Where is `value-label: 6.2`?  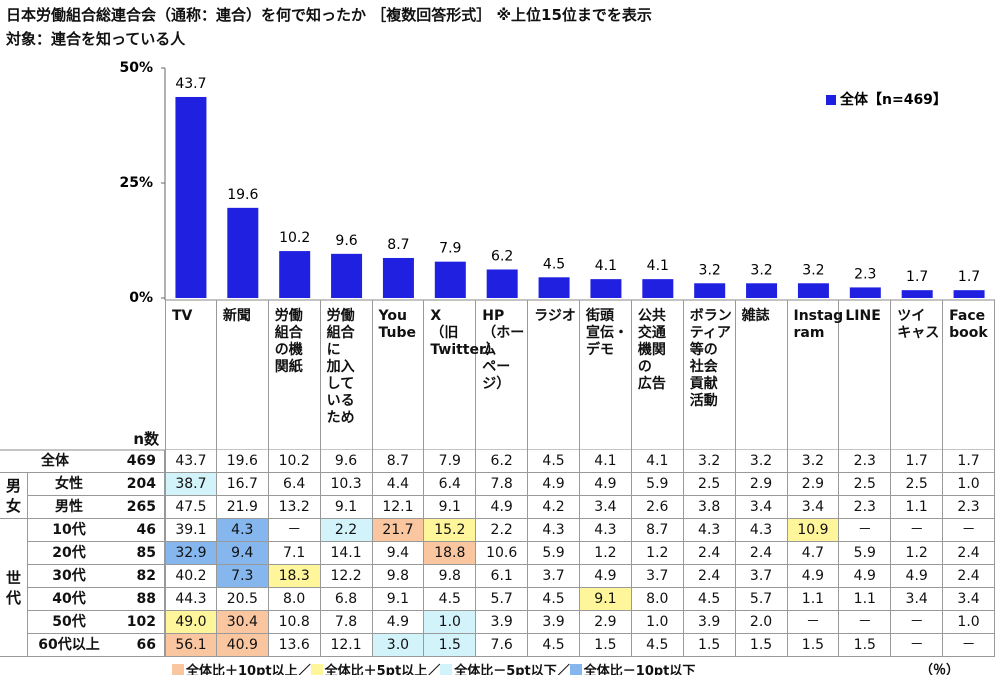
value-label: 6.2 is located at coordinates (502, 256).